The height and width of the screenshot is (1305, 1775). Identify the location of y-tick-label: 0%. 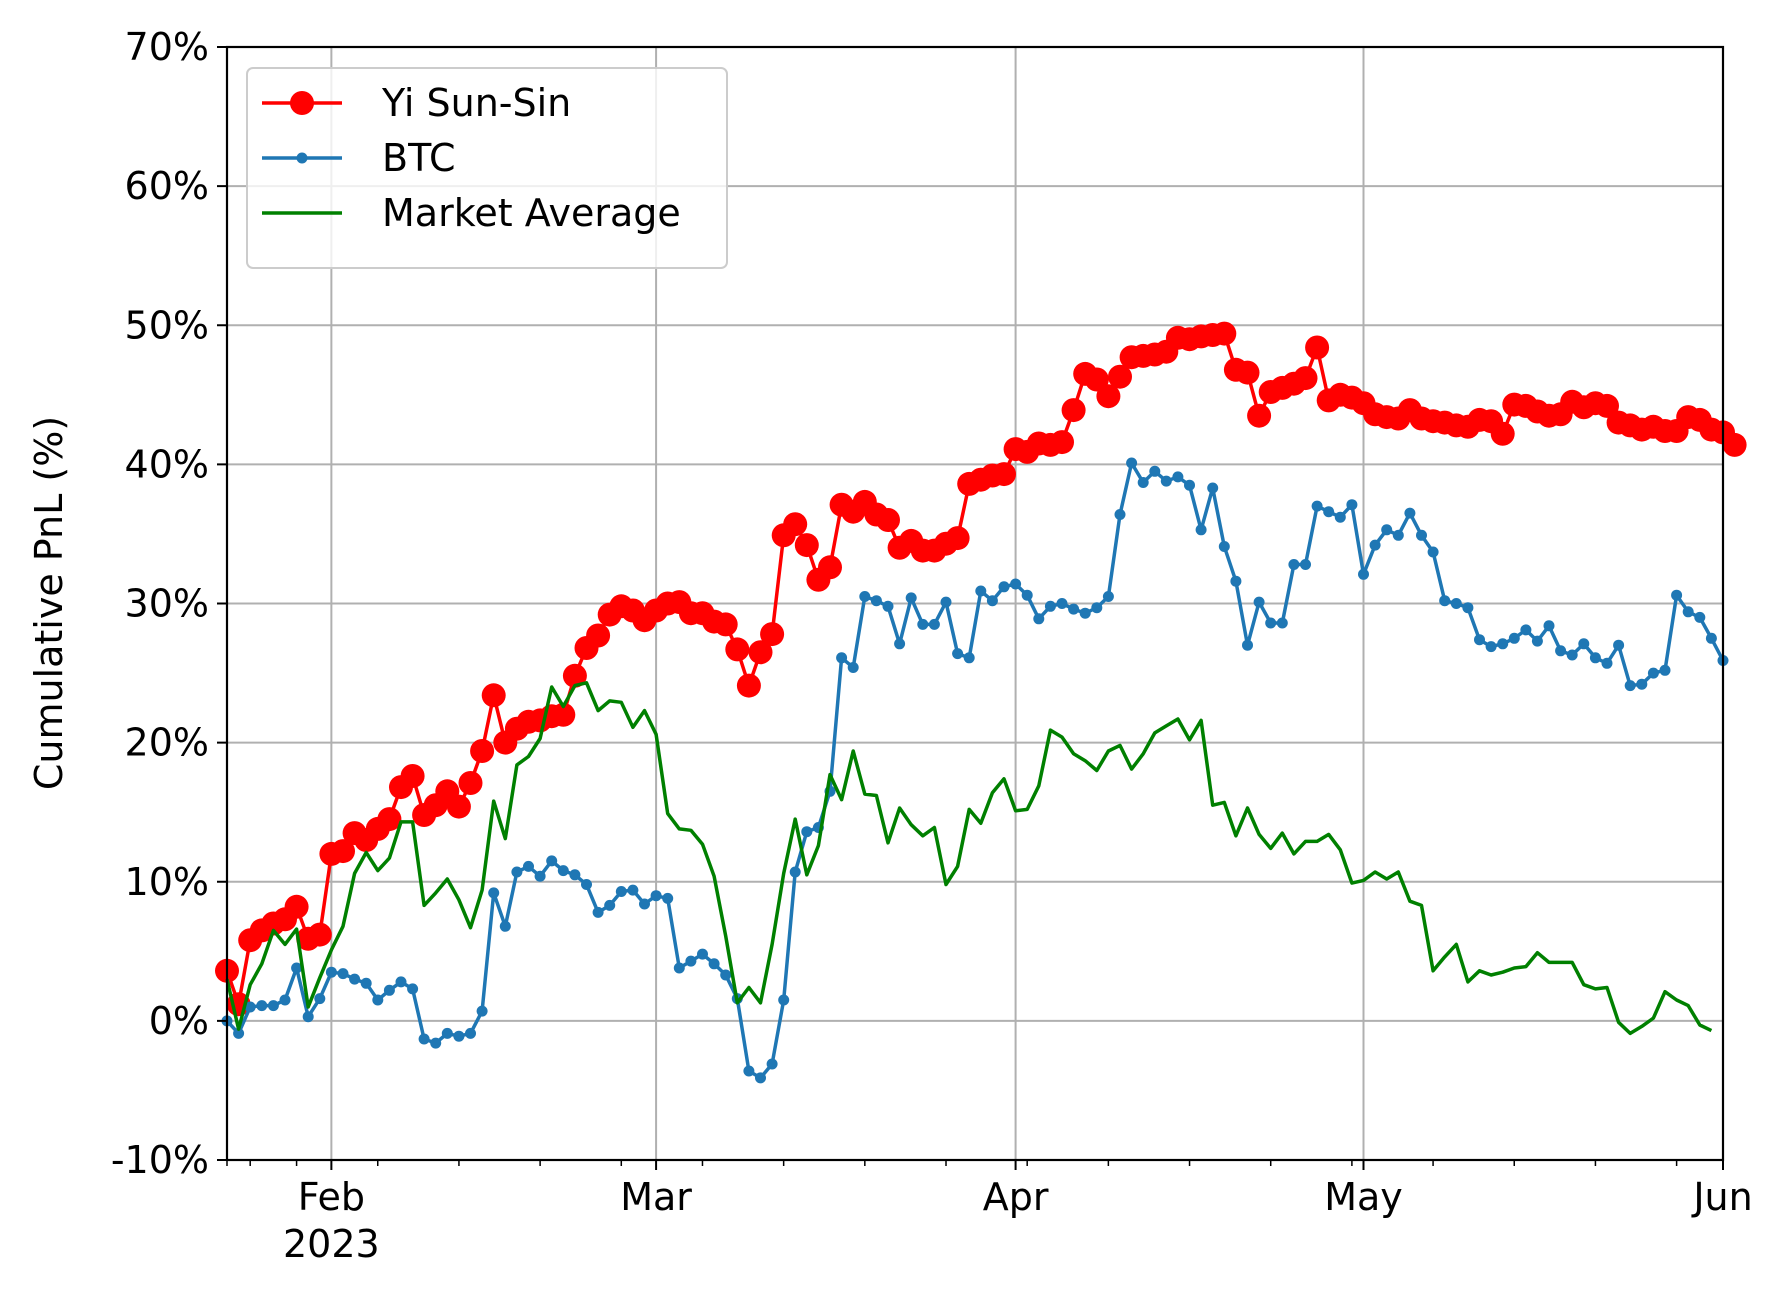
(179, 1021).